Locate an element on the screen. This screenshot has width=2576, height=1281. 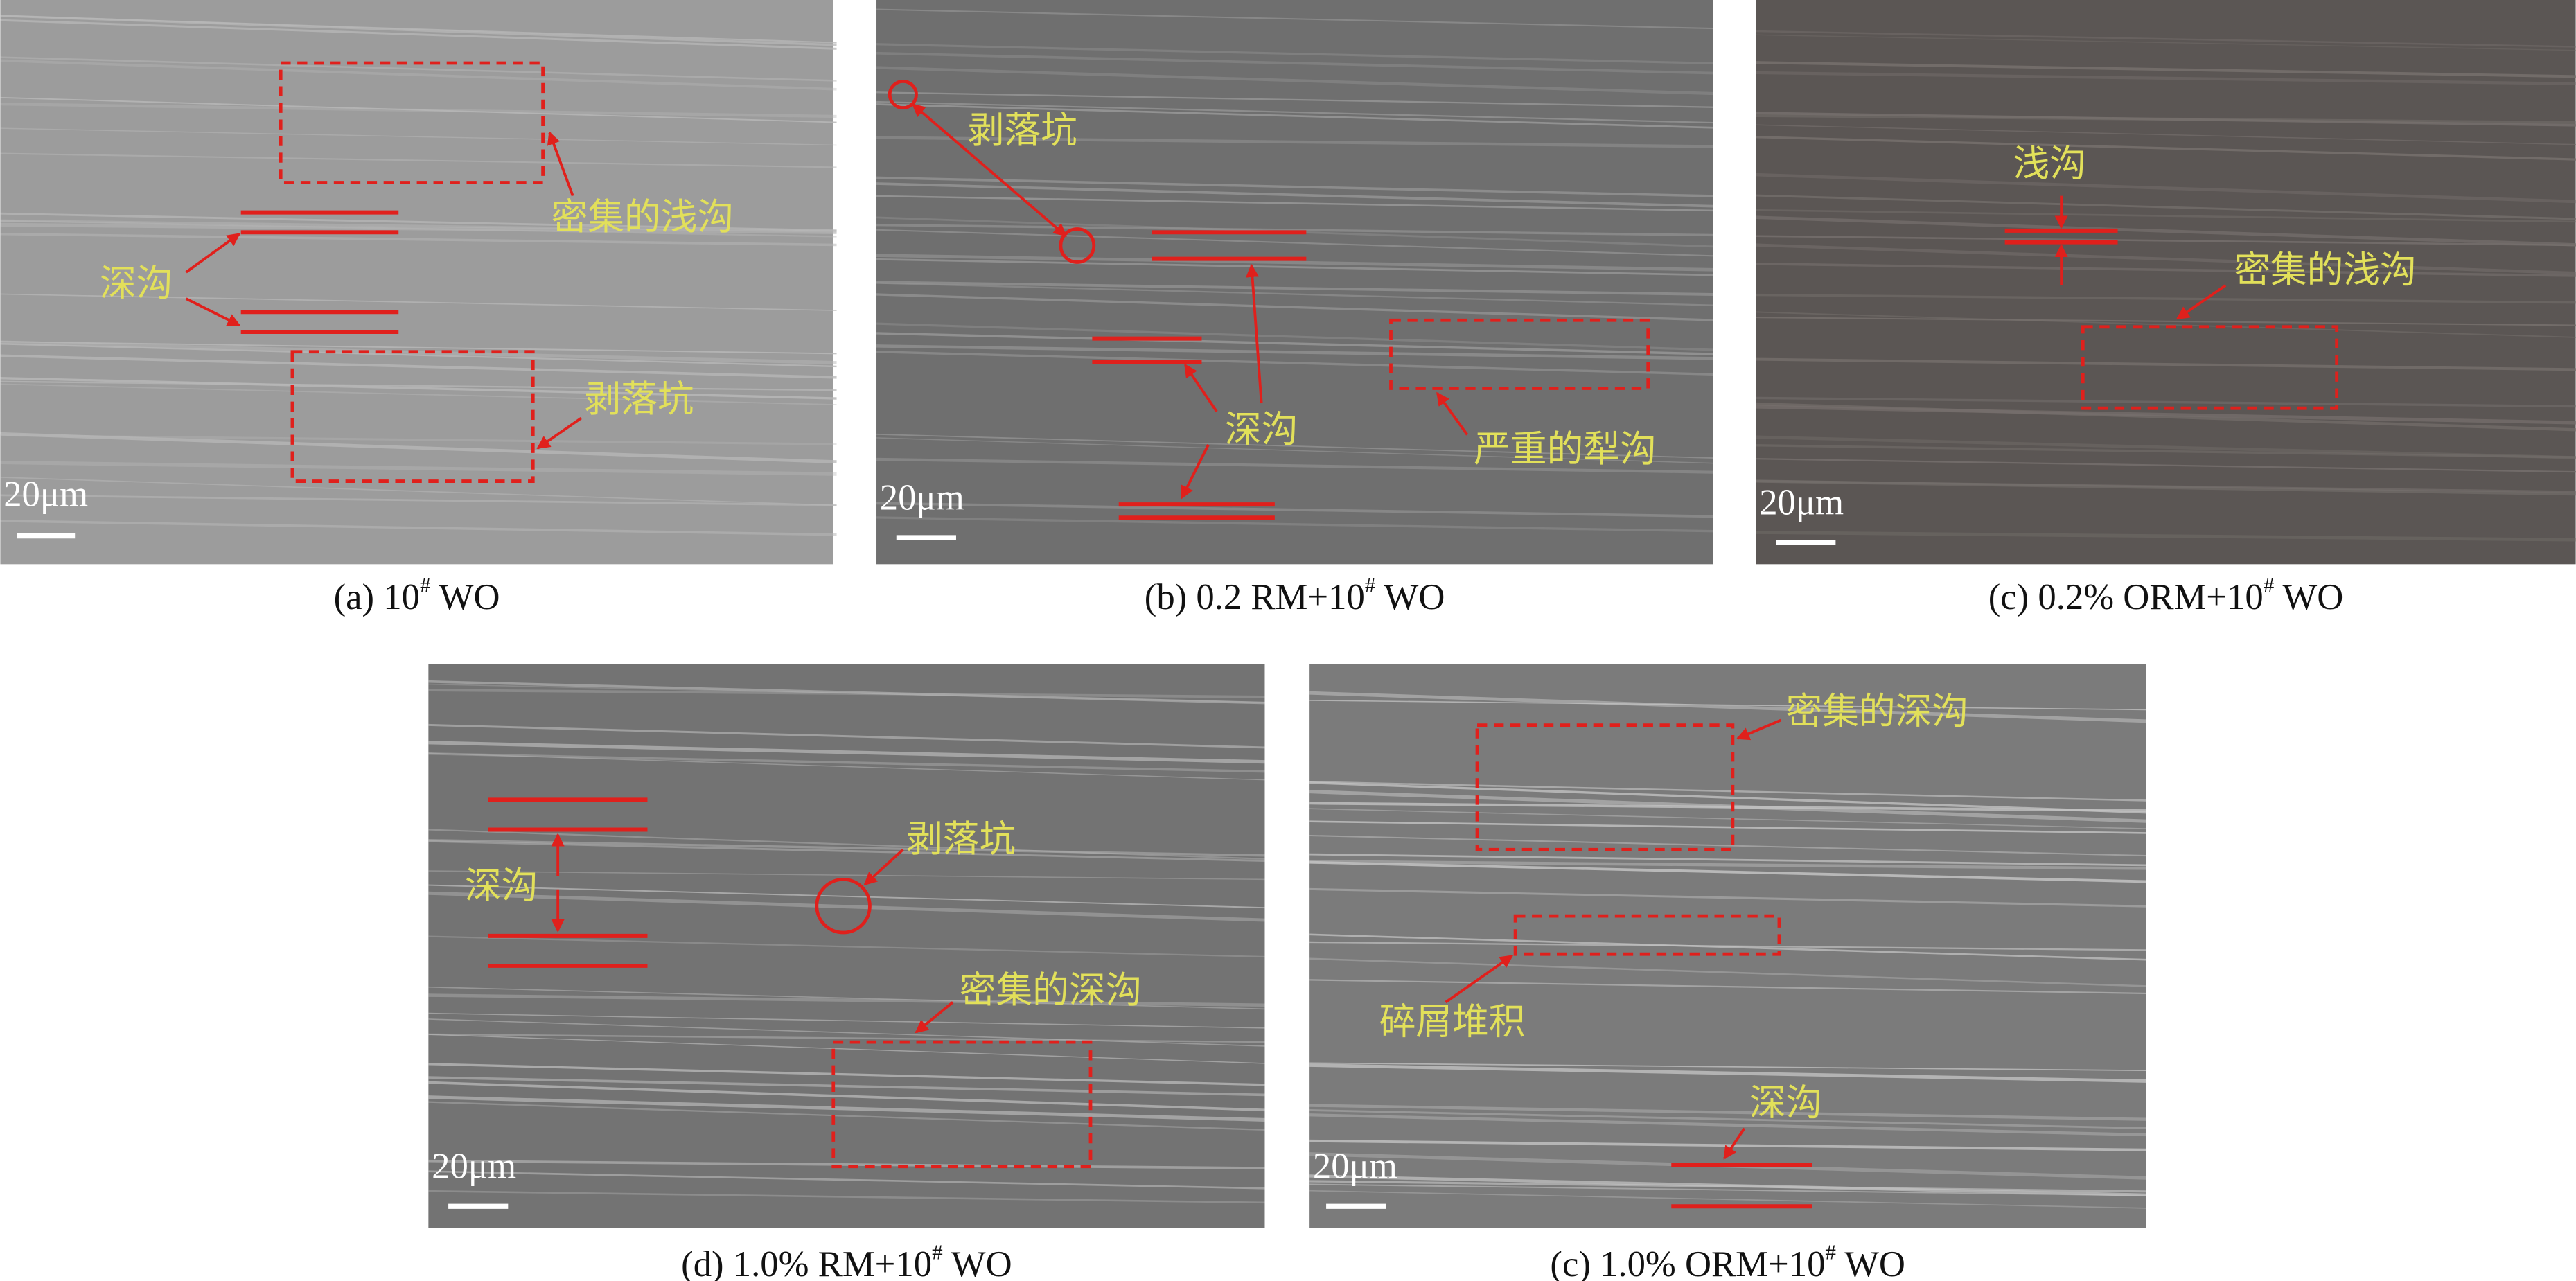
annotation: 密集的浅沟 is located at coordinates (643, 217).